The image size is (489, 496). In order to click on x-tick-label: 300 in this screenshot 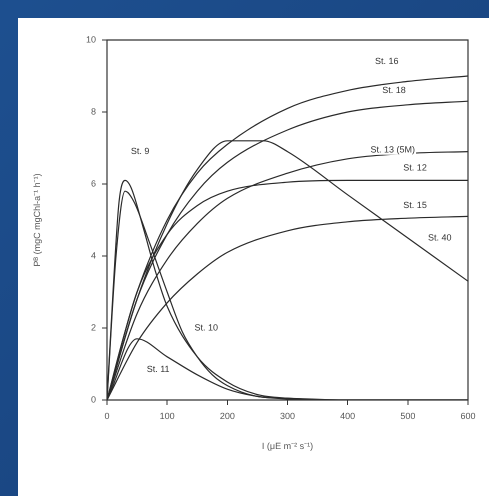, I will do `click(288, 415)`.